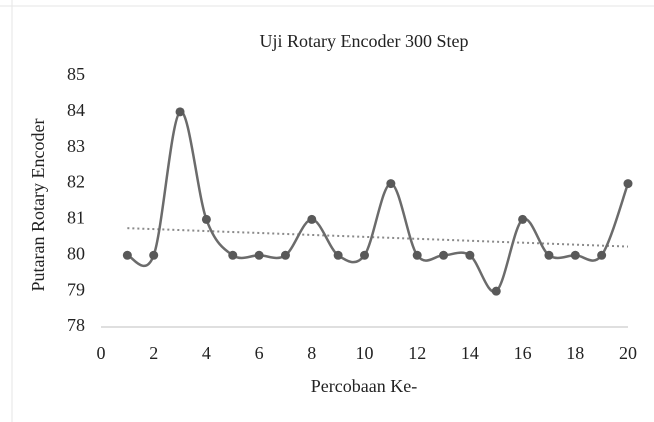 Image resolution: width=654 pixels, height=422 pixels. I want to click on x-tick-label: 8, so click(311, 353).